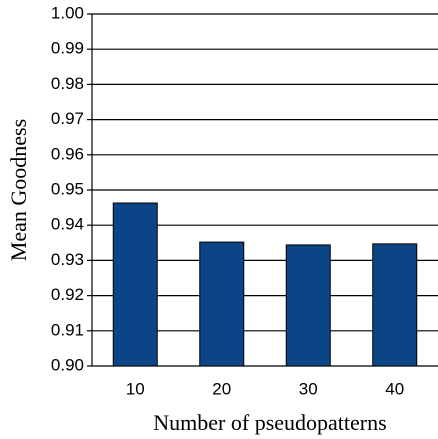 The height and width of the screenshot is (439, 438). Describe the element at coordinates (67, 48) in the screenshot. I see `y-tick-label: 0.99` at that location.